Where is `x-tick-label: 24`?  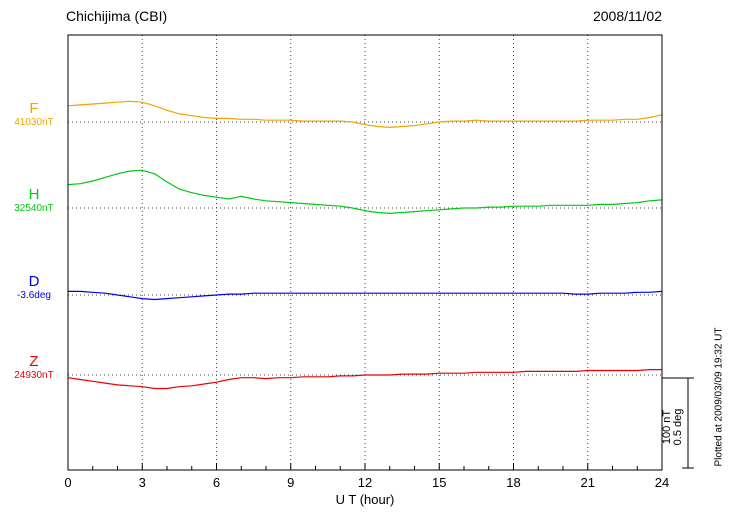 x-tick-label: 24 is located at coordinates (662, 482).